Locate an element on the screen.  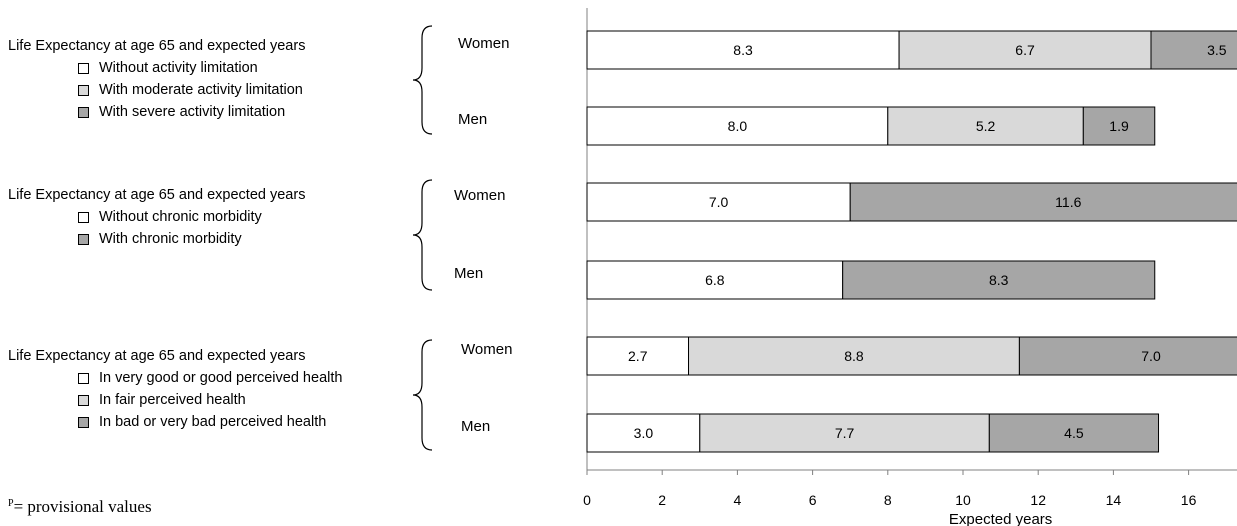
legend-item-good-perceived-health: In very good or good perceived health is located at coordinates (210, 378).